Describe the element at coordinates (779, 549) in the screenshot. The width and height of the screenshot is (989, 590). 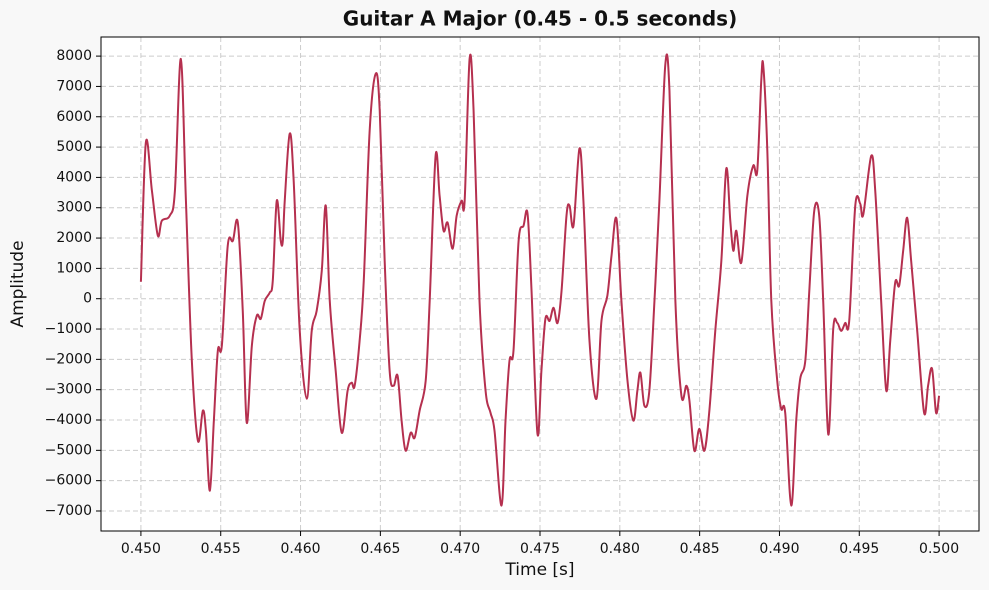
I see `x-tick-label: 0.490` at that location.